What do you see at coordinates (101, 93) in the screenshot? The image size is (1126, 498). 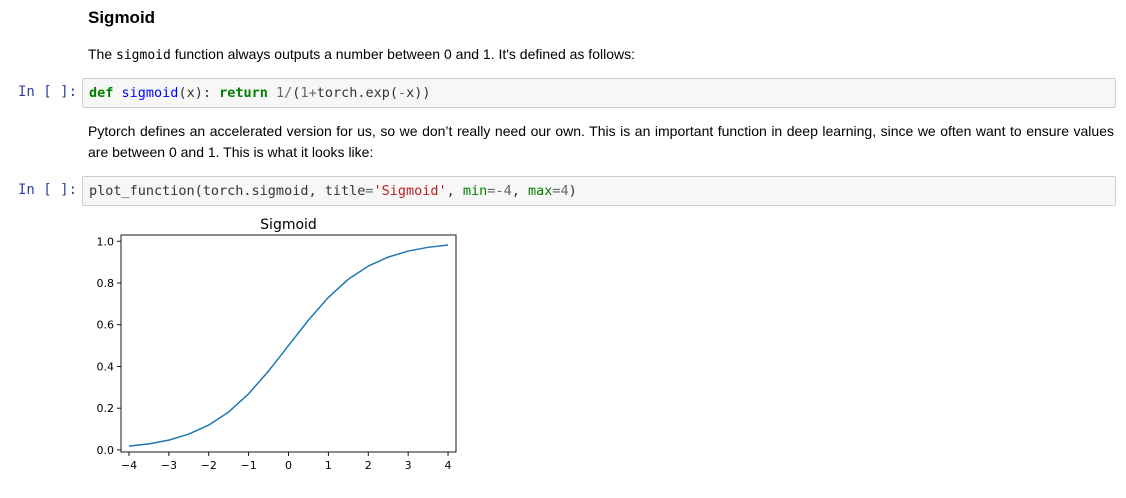 I see `code1-token: def` at bounding box center [101, 93].